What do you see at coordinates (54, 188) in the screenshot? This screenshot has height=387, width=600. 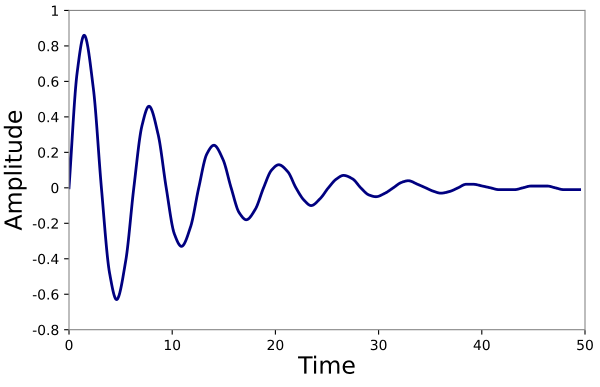 I see `y-tick-label: 0` at bounding box center [54, 188].